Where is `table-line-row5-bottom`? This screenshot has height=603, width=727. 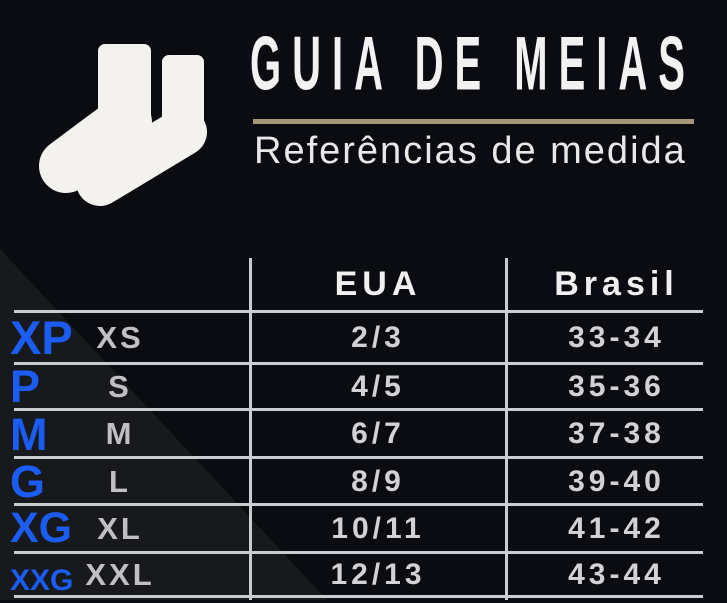
table-line-row5-bottom is located at coordinates (358, 552).